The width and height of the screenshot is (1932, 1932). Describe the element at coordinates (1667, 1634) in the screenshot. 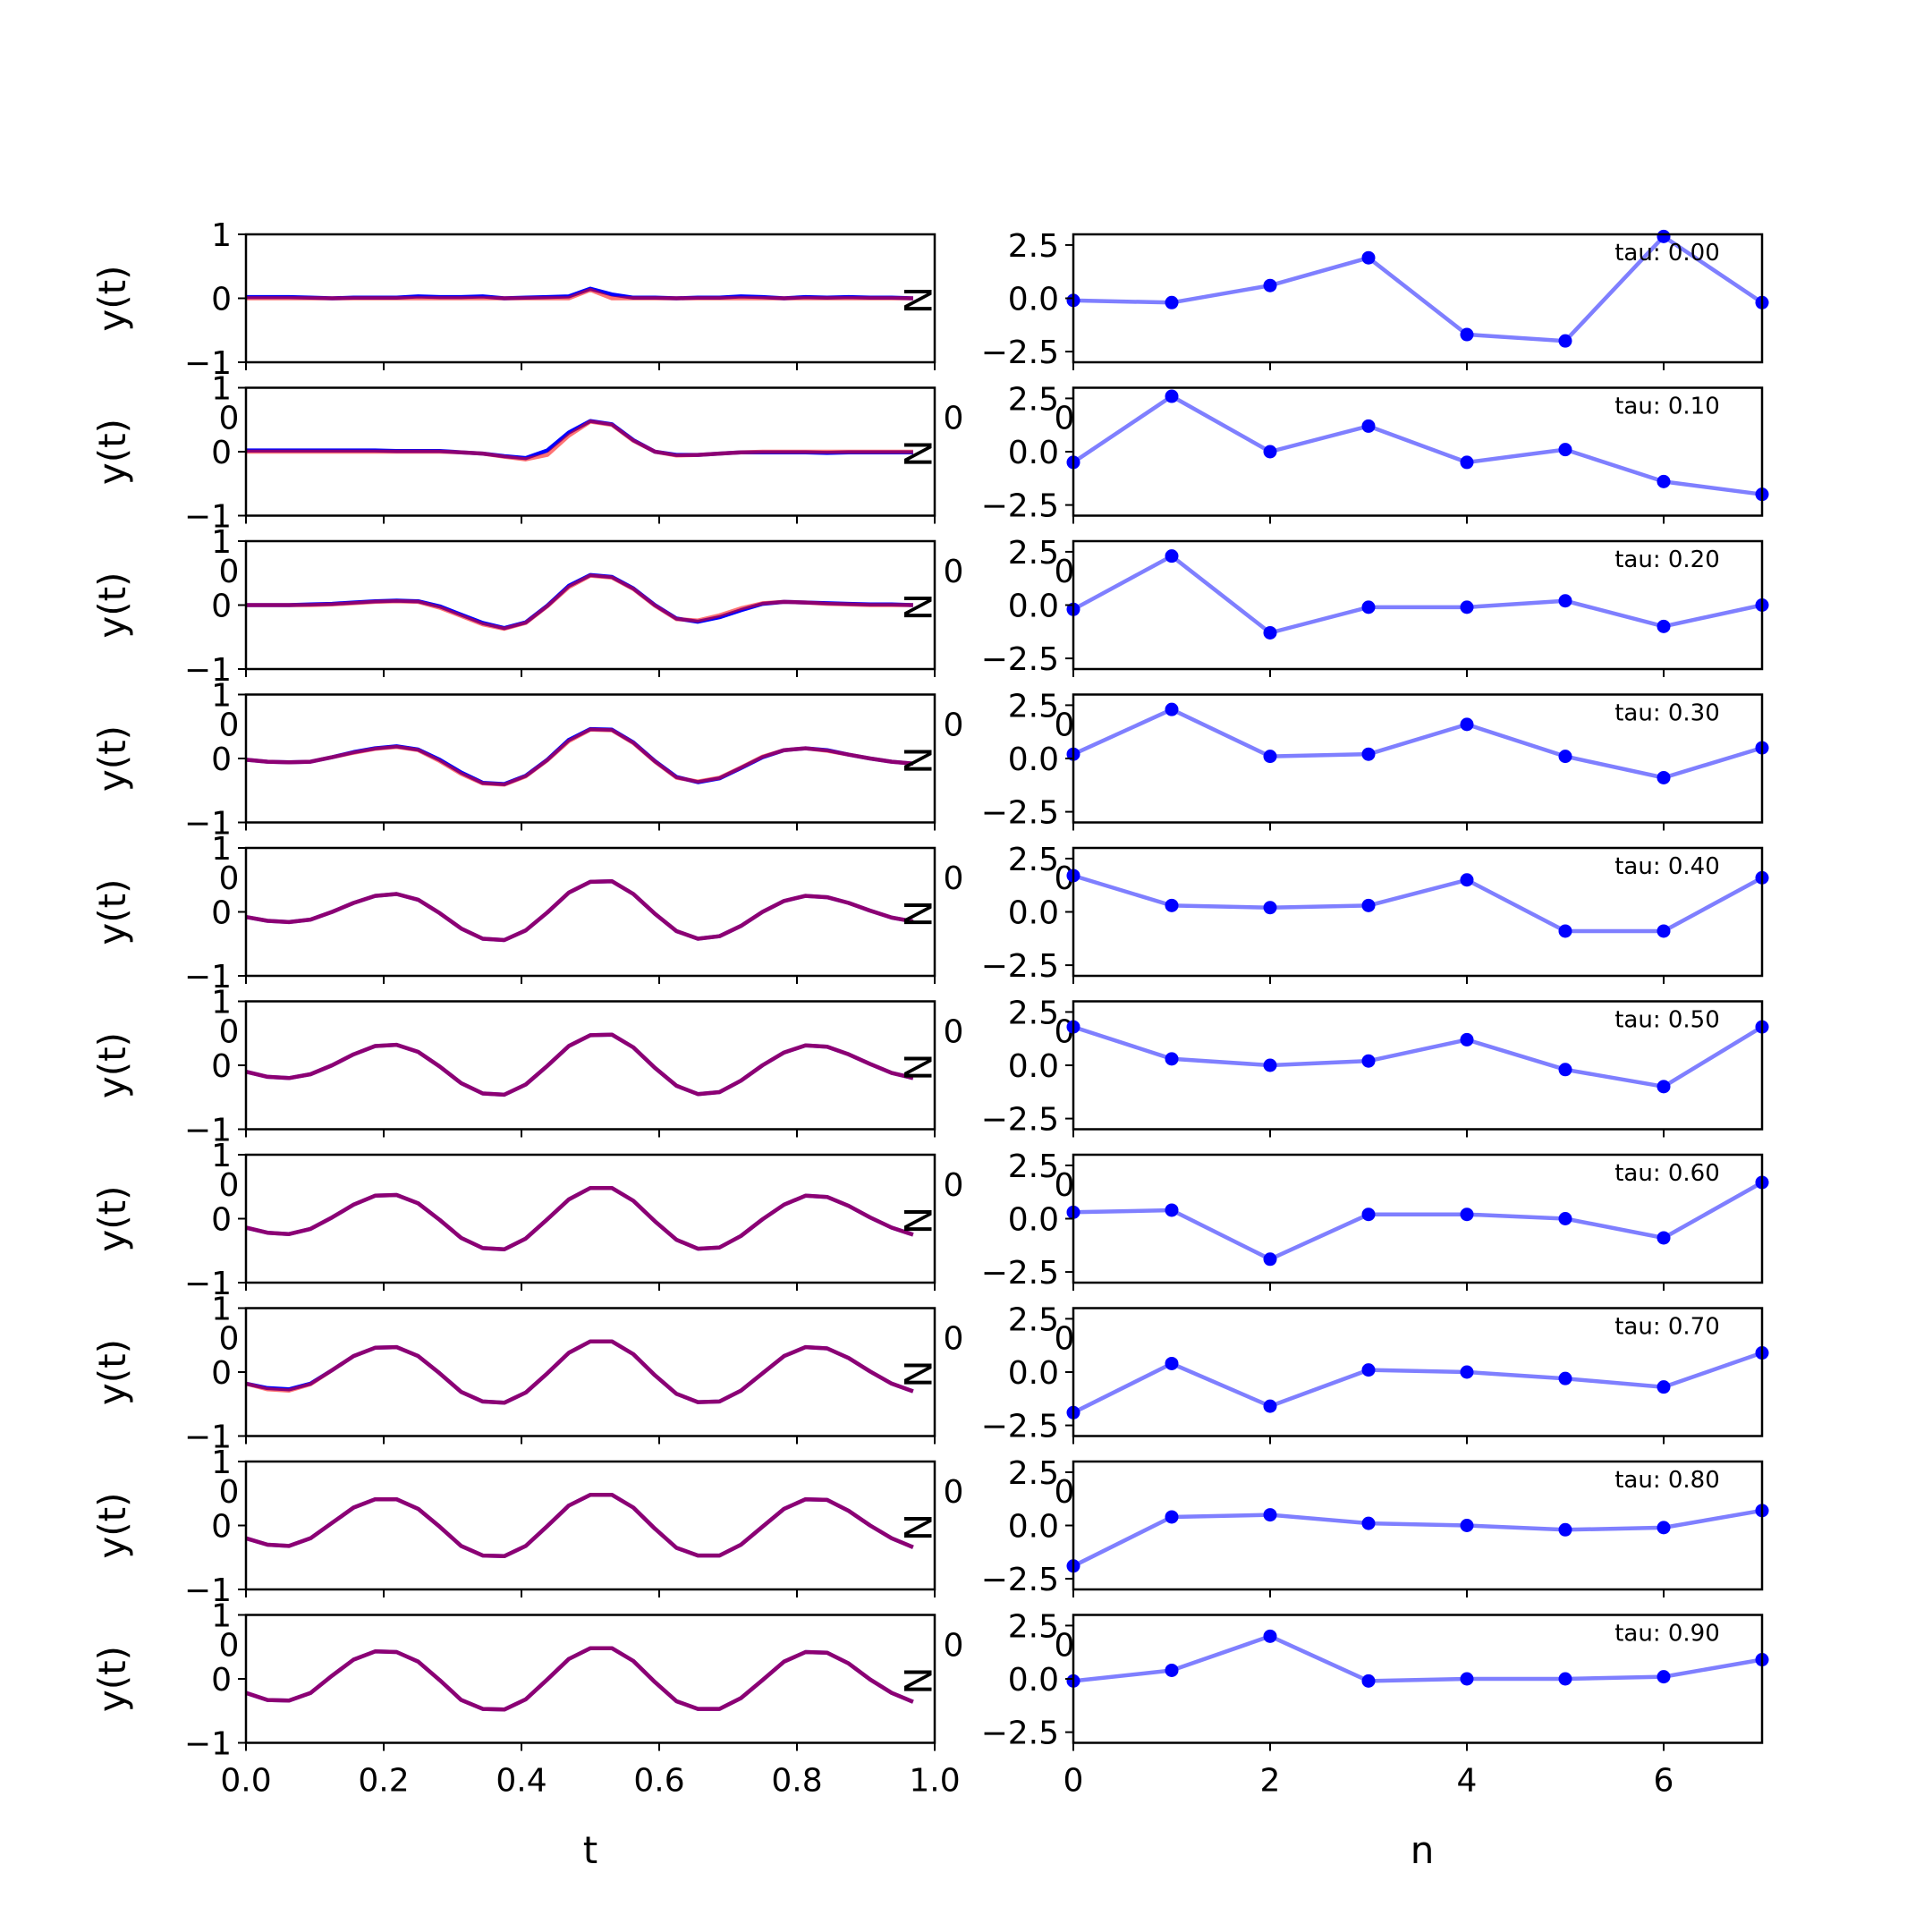

I see `tau-label: tau: 0.90` at that location.